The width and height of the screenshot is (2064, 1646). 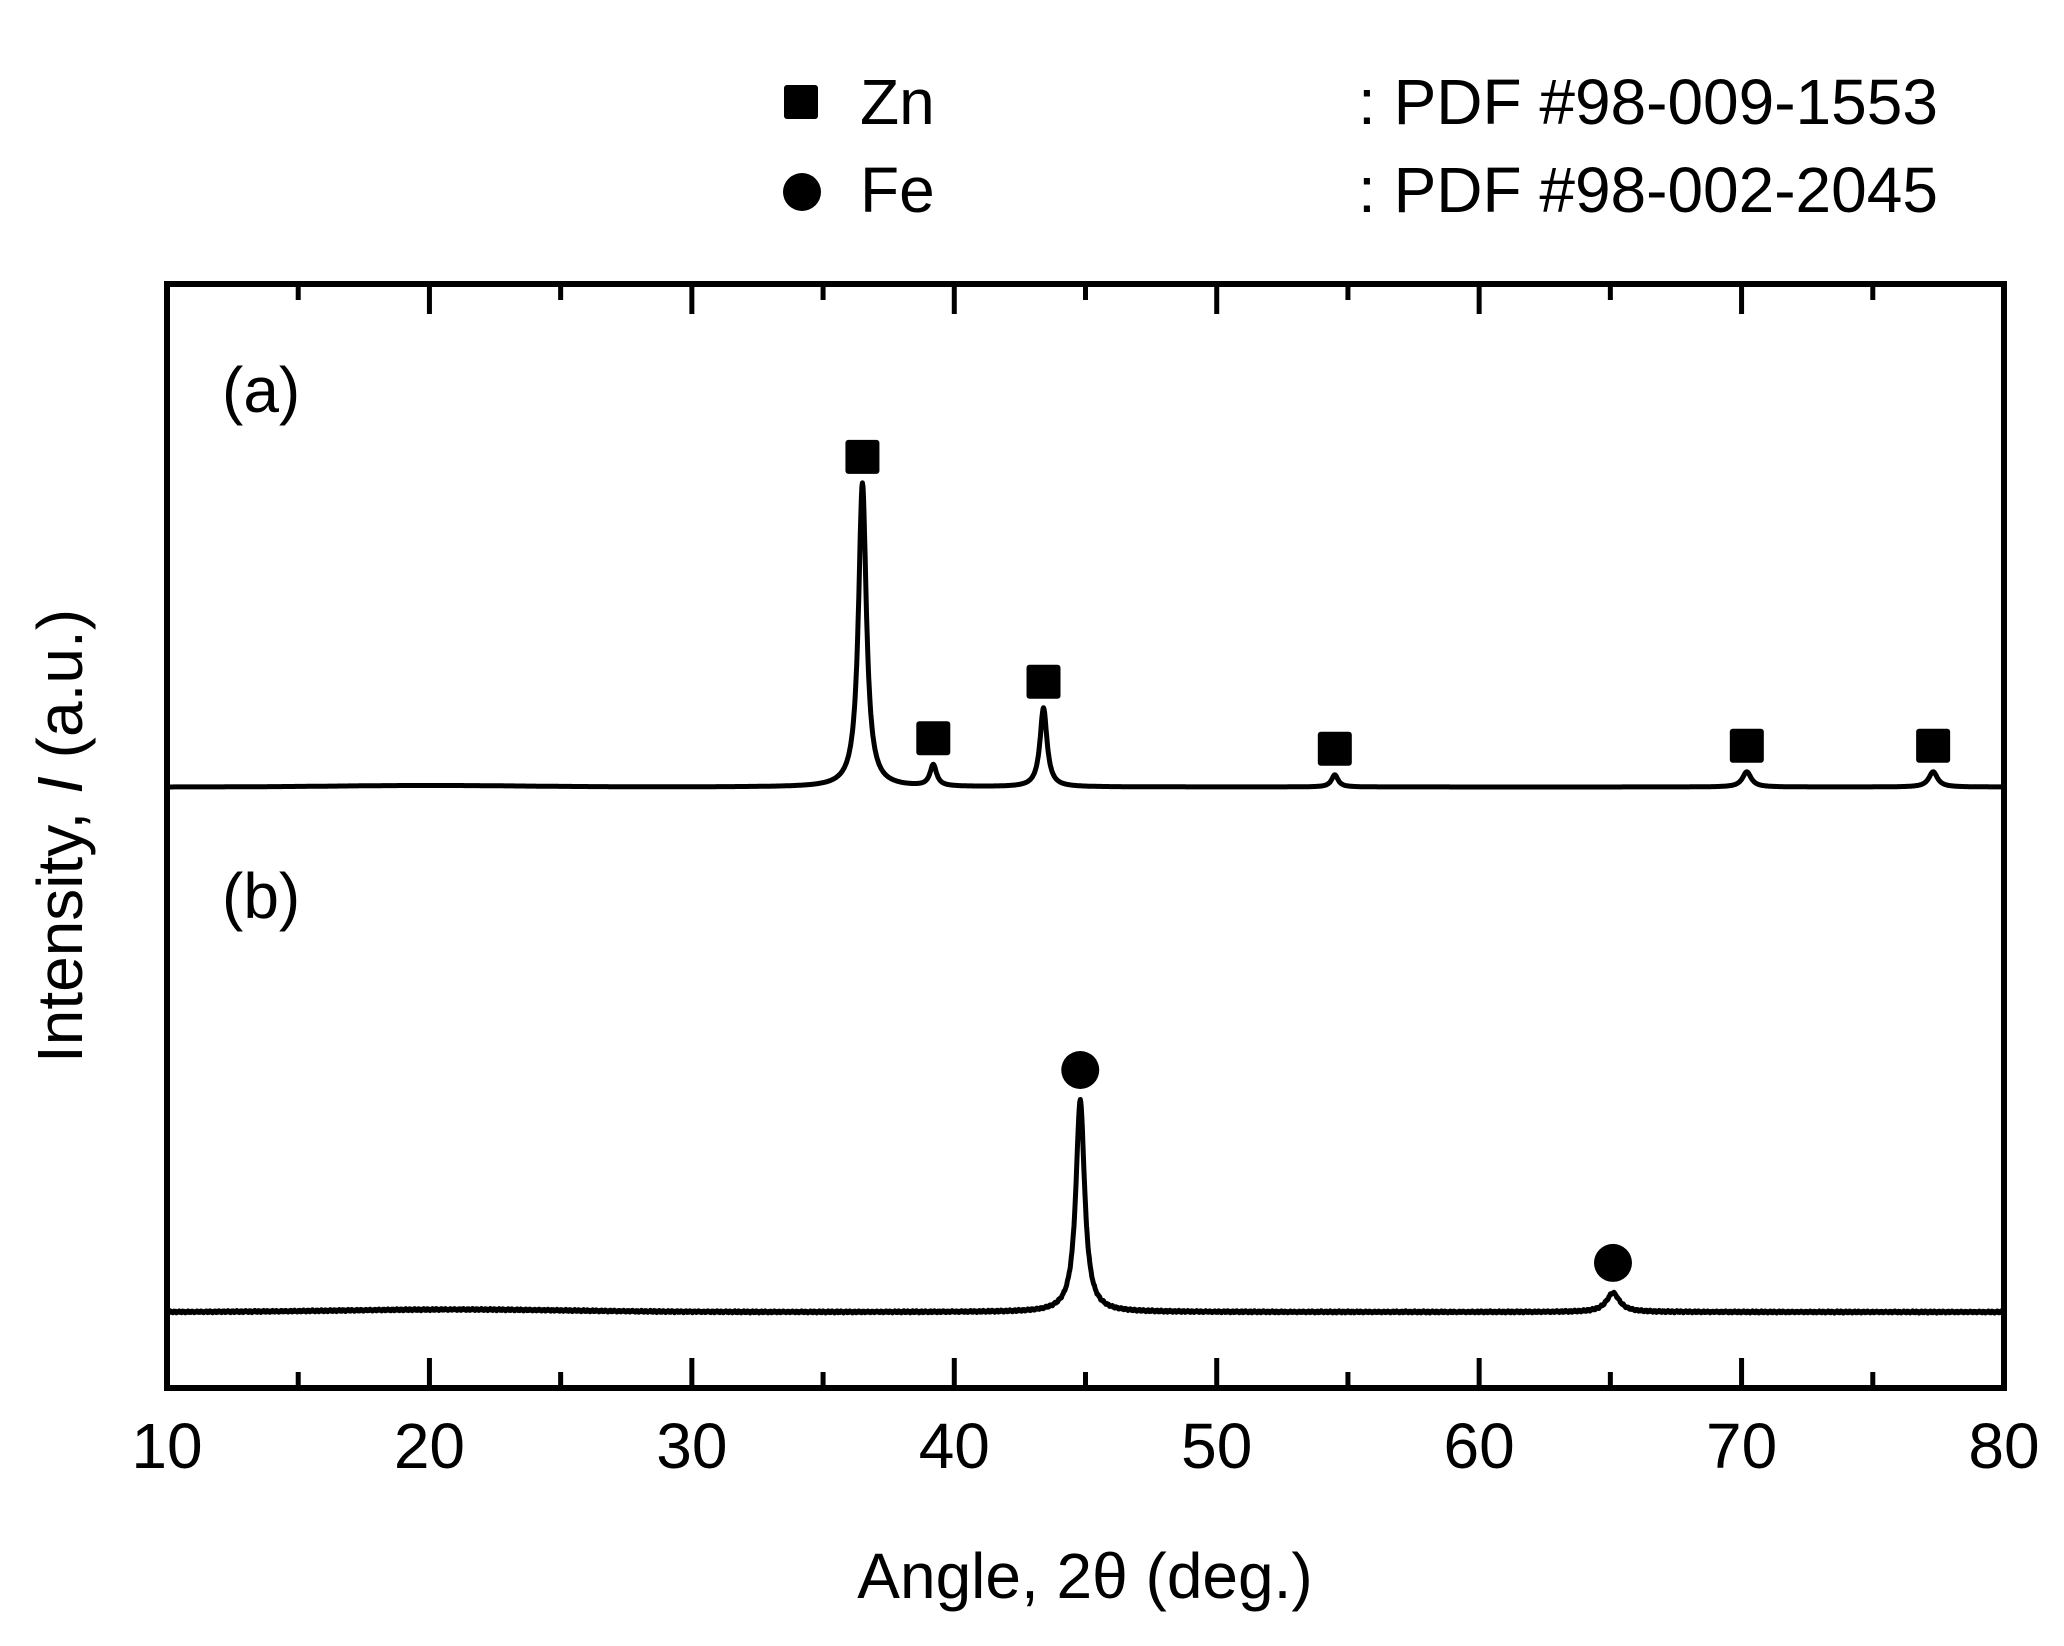 I want to click on x-tick-label: 50, so click(x=1216, y=1446).